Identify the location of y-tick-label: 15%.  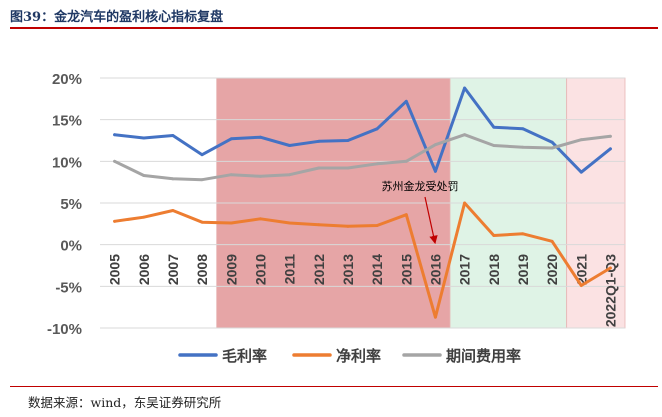
(67, 121).